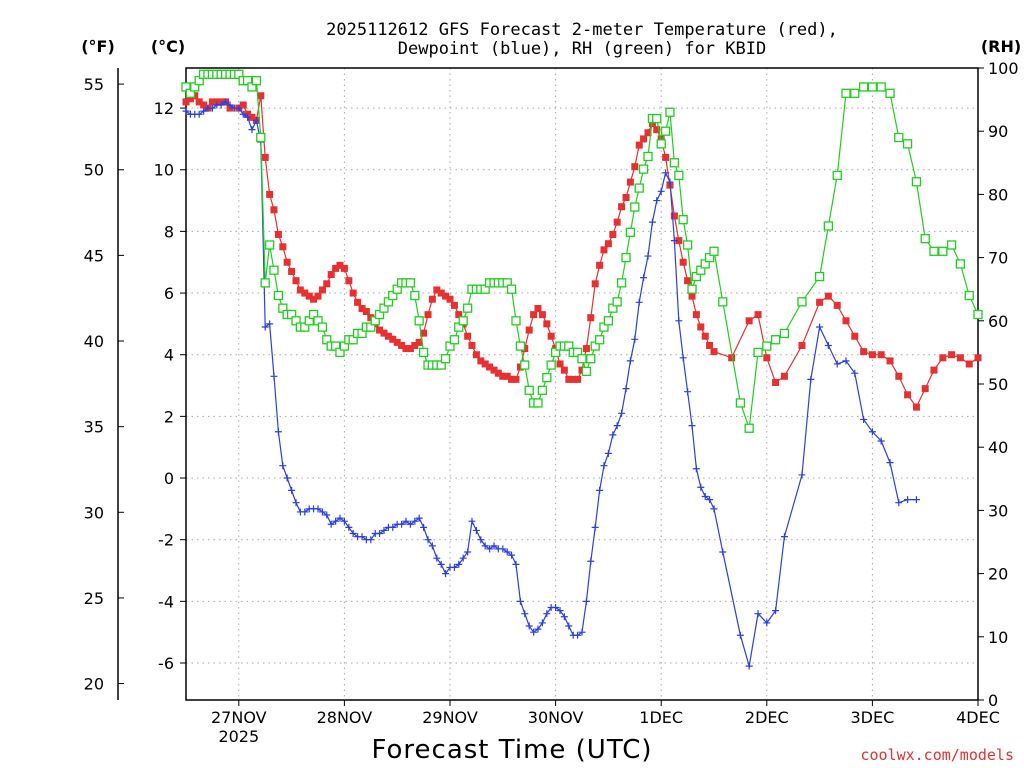 Image resolution: width=1024 pixels, height=768 pixels. Describe the element at coordinates (94, 255) in the screenshot. I see `fahrenheit-tick-label: 45` at that location.